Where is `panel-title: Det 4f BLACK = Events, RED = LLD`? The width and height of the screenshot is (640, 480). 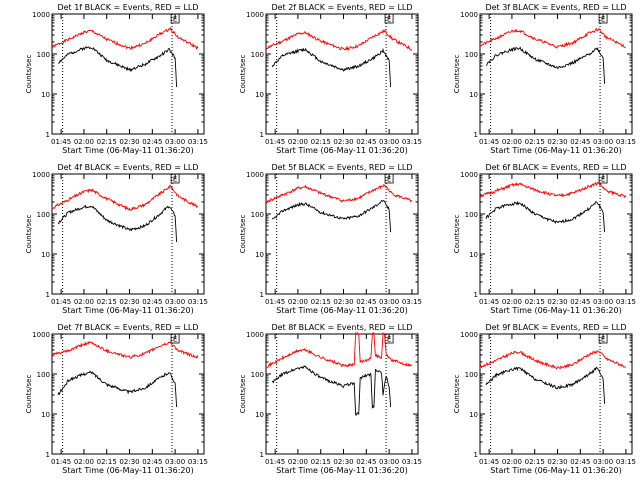
panel-title: Det 4f BLACK = Events, RED = LLD is located at coordinates (127, 167).